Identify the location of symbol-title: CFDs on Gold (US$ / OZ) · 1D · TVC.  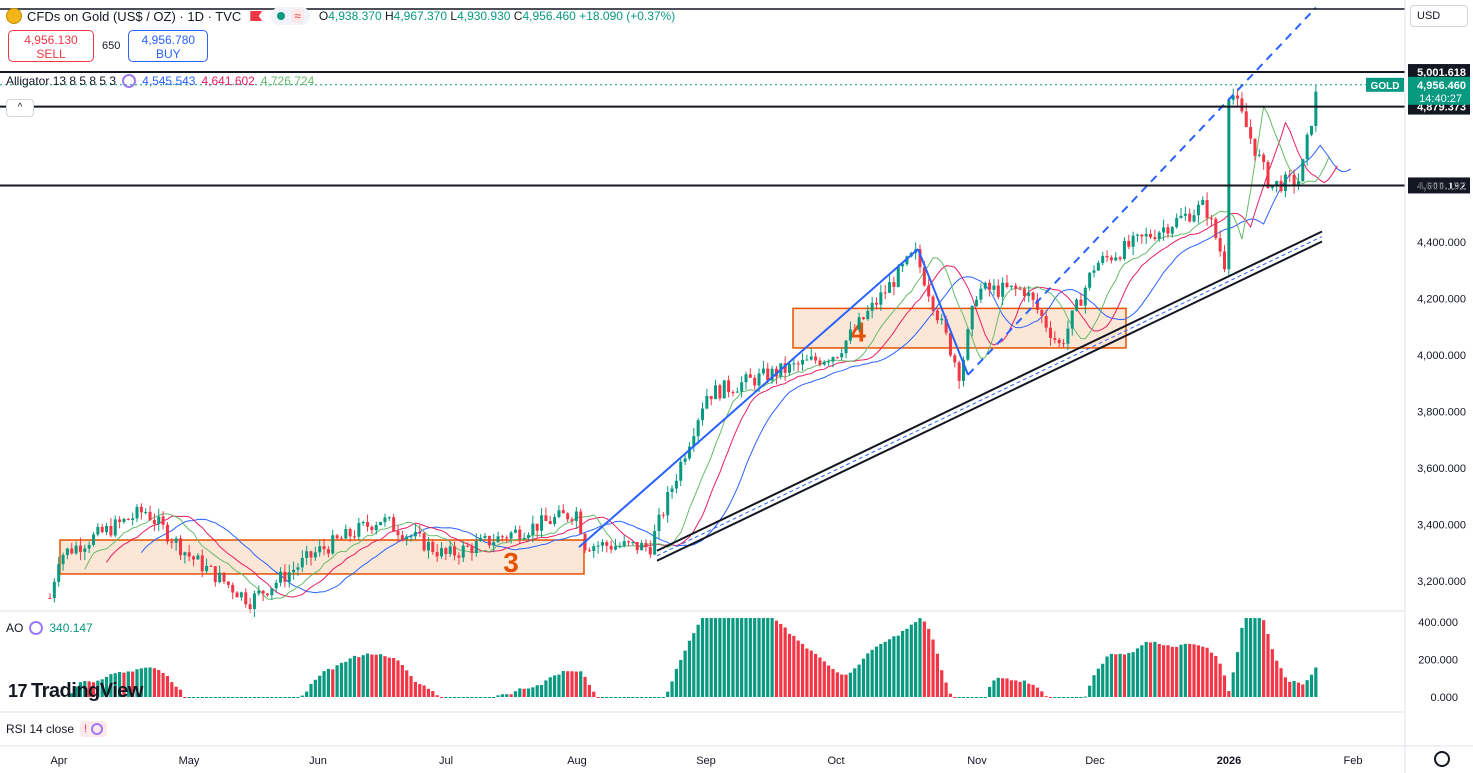
(134, 16).